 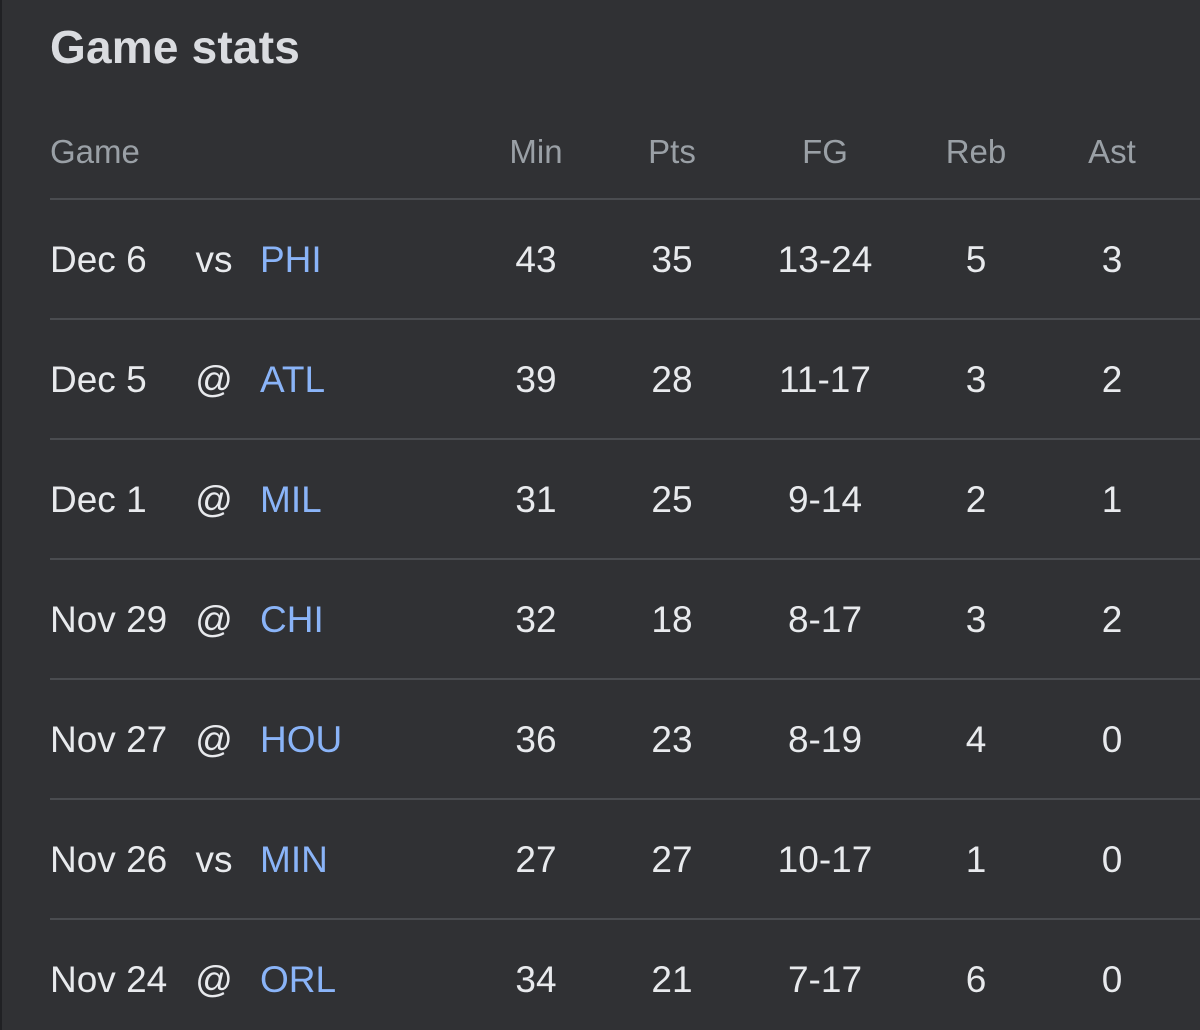 I want to click on game-date: Dec 5, so click(x=98, y=379).